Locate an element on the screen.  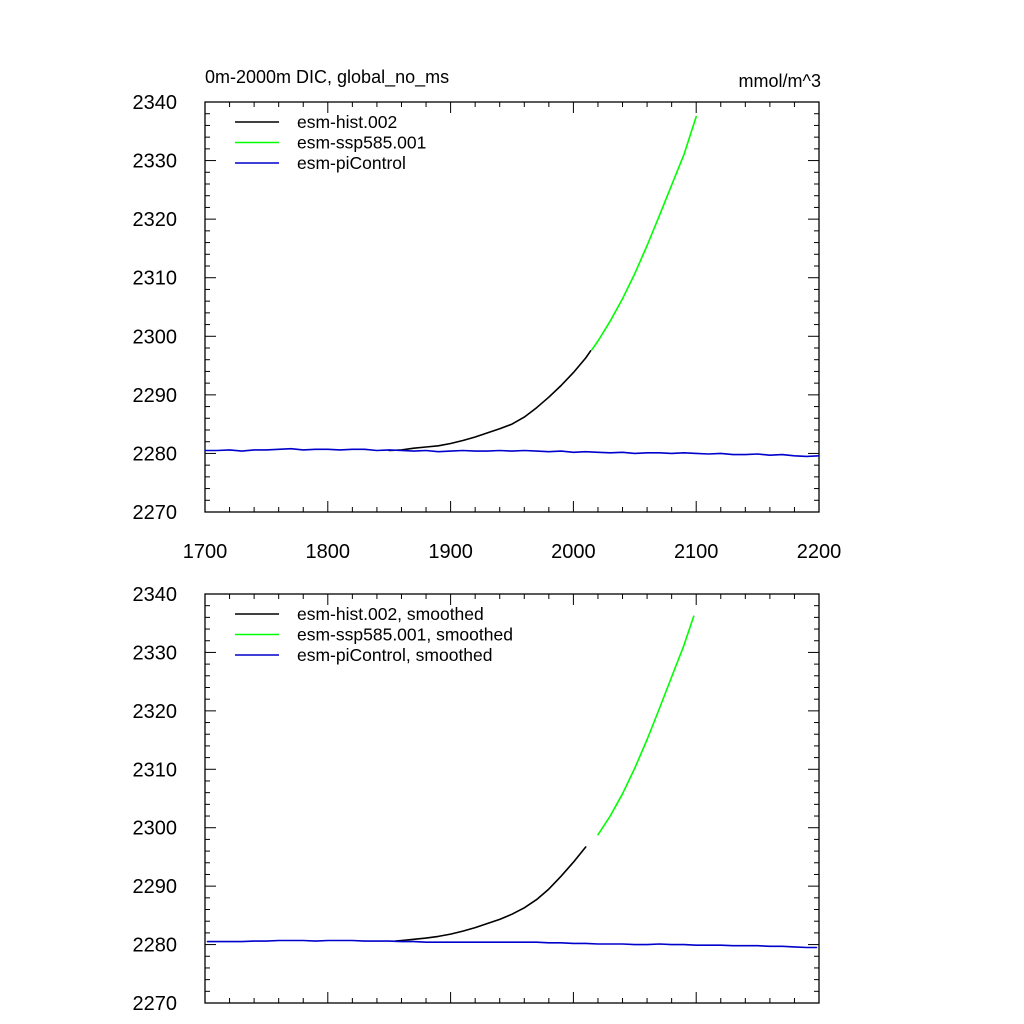
legend-entry: esm-hist.002 is located at coordinates (347, 122).